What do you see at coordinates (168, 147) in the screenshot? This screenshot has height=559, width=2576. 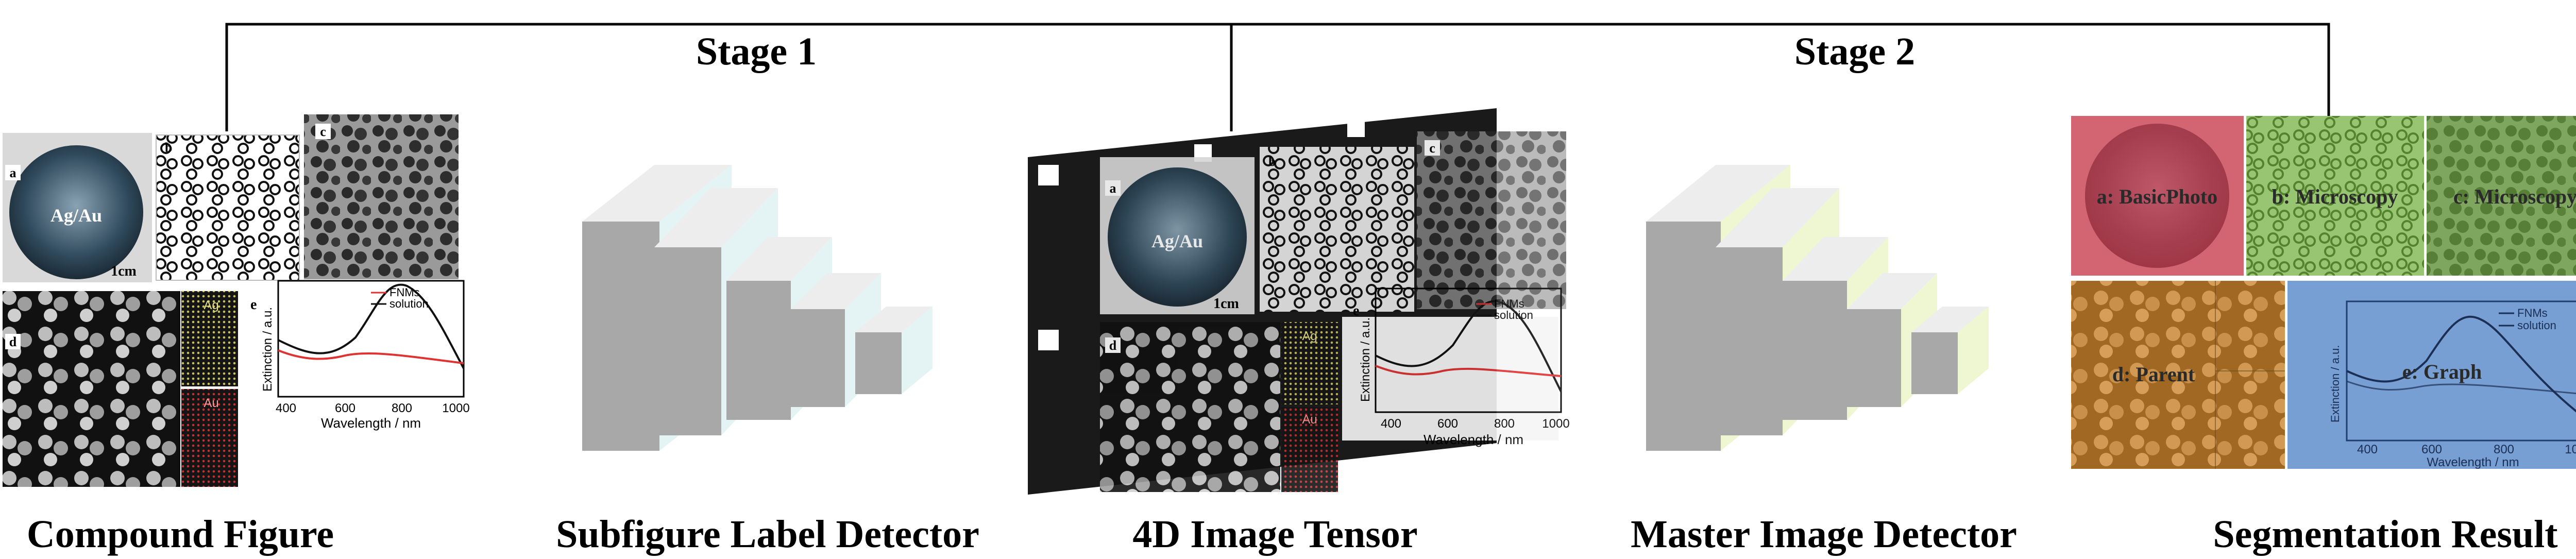 I see `panel-b-letter: b` at bounding box center [168, 147].